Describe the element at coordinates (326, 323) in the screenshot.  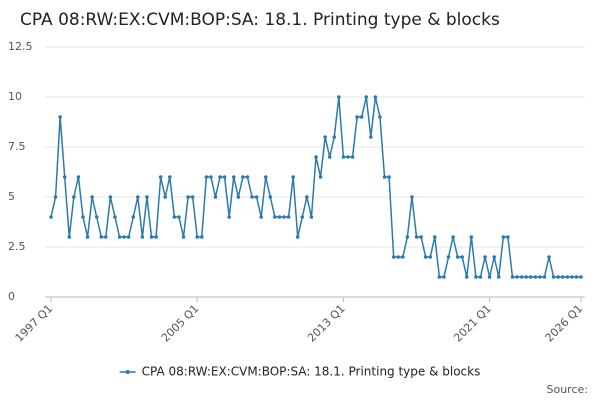
I see `x-tick-label: 2013 Q1` at that location.